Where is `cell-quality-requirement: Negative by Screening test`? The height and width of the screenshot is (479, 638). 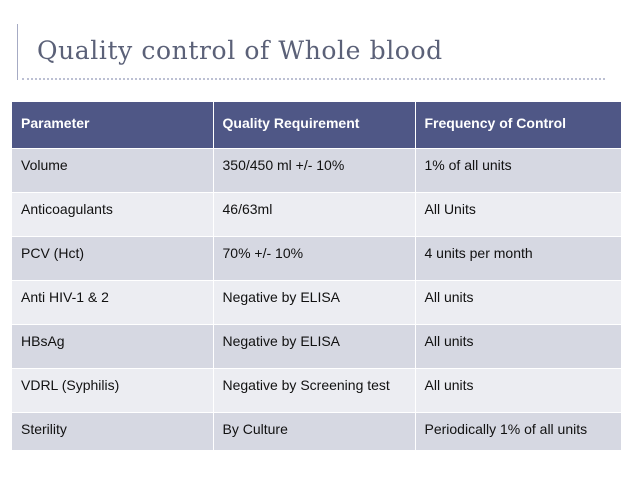 cell-quality-requirement: Negative by Screening test is located at coordinates (314, 390).